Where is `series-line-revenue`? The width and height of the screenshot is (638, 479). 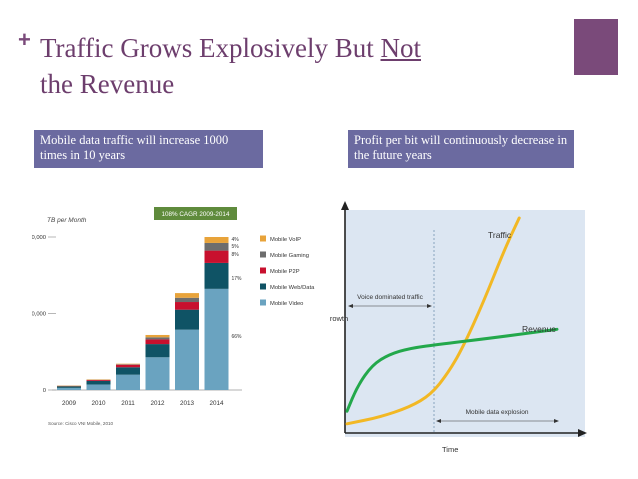
series-line-revenue is located at coordinates (452, 370).